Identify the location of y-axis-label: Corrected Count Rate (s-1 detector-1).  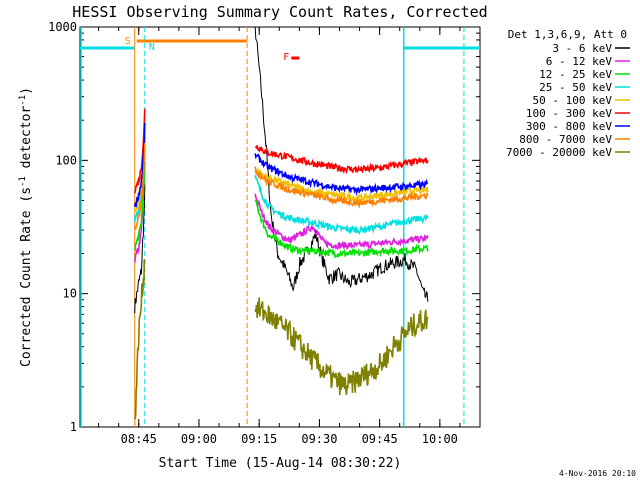
(26, 227).